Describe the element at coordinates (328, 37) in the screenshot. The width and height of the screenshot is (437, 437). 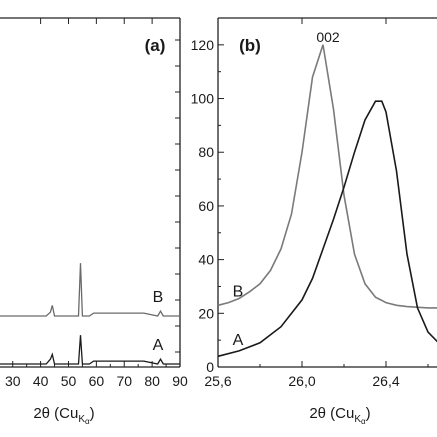
I see `peak-annotation: 002` at that location.